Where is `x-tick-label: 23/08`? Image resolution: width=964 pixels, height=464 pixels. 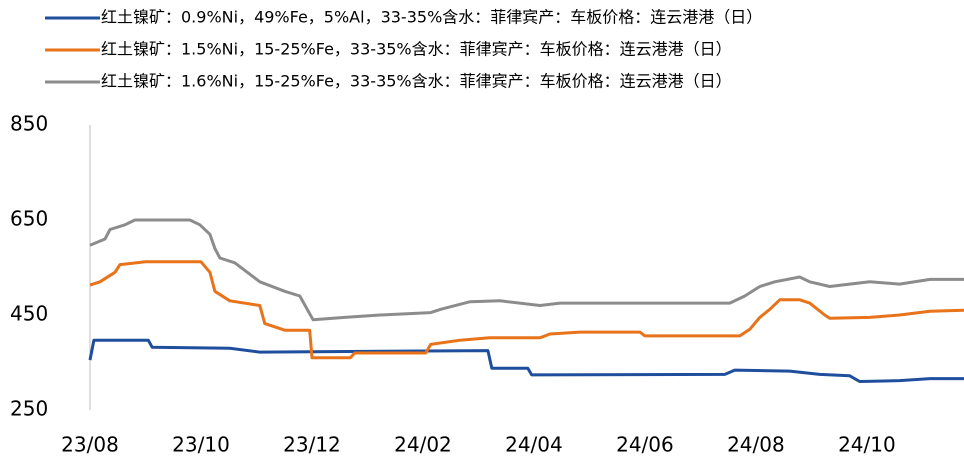 x-tick-label: 23/08 is located at coordinates (90, 445).